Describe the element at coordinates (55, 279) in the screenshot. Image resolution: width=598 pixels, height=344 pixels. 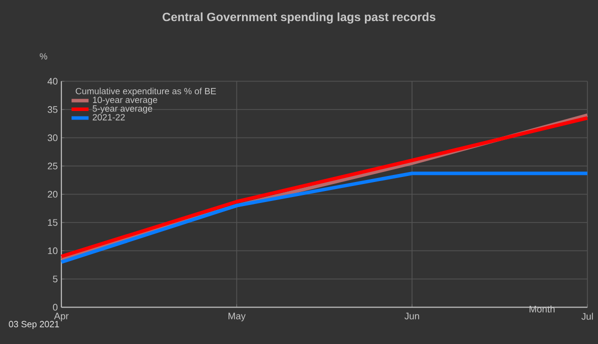
I see `y-tick-label: 5` at that location.